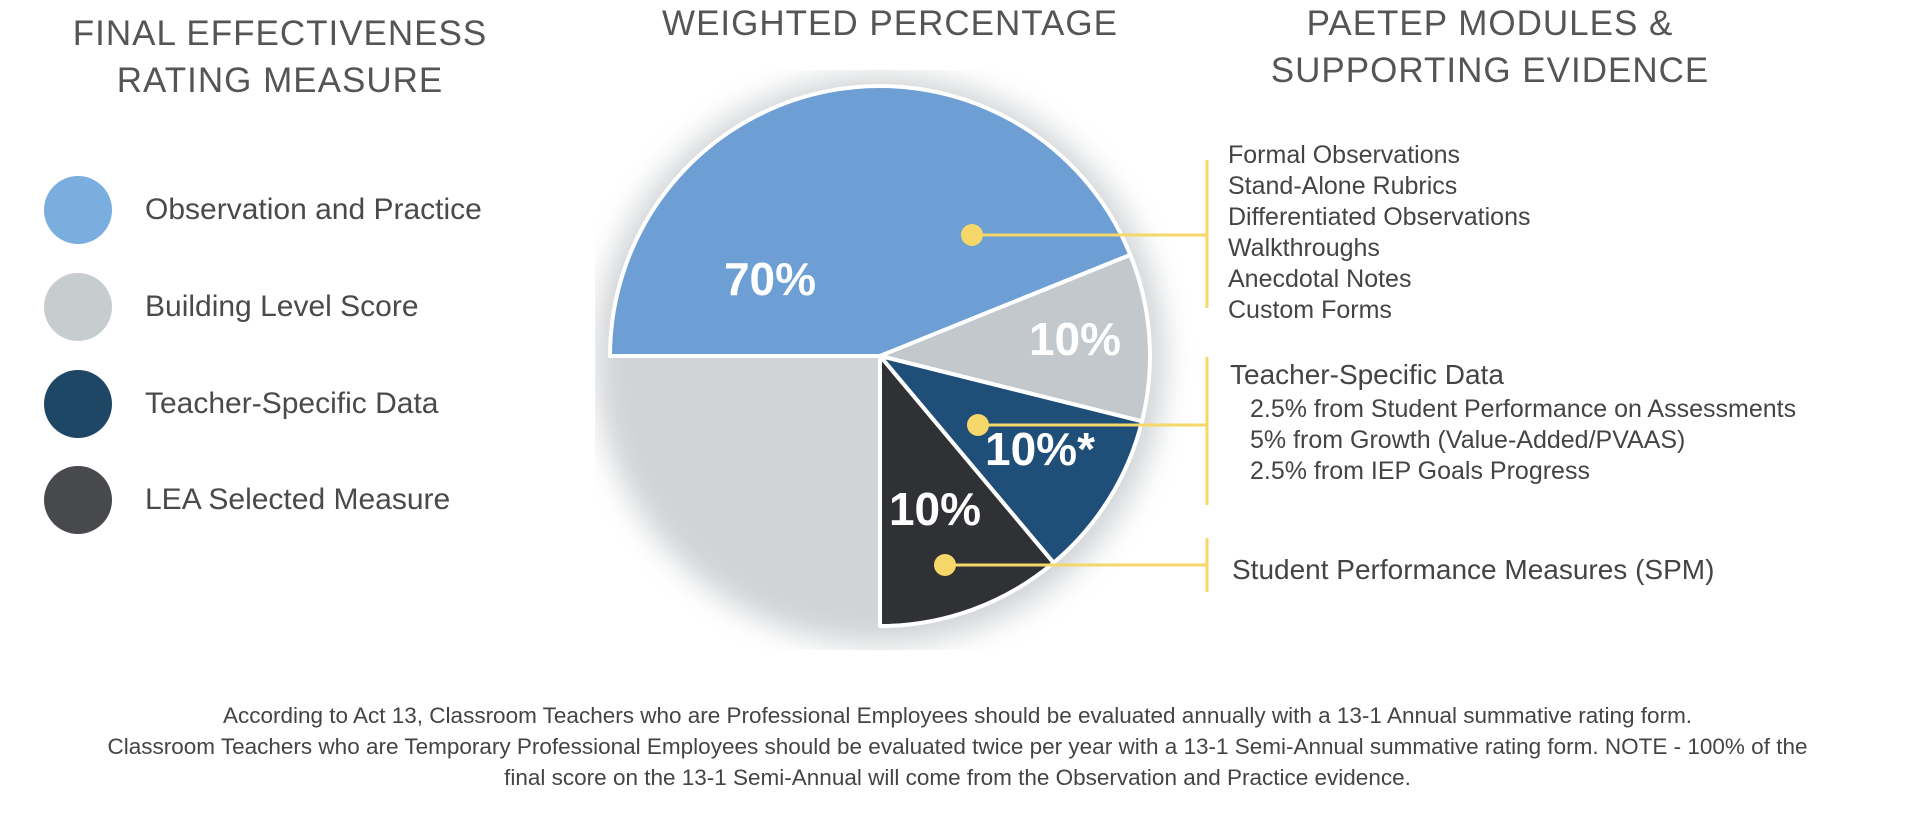 Image resolution: width=1915 pixels, height=822 pixels. I want to click on list-item: Formal Observations, so click(1344, 155).